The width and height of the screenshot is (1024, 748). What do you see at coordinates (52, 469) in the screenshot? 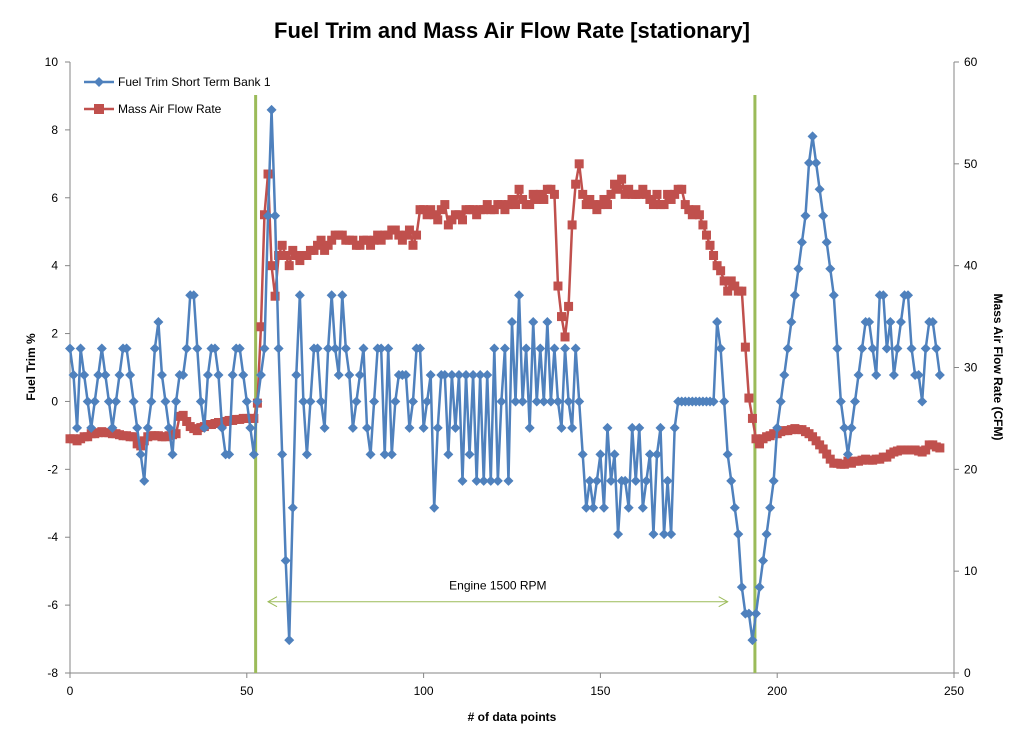
I see `y-tick-label: -2` at bounding box center [52, 469].